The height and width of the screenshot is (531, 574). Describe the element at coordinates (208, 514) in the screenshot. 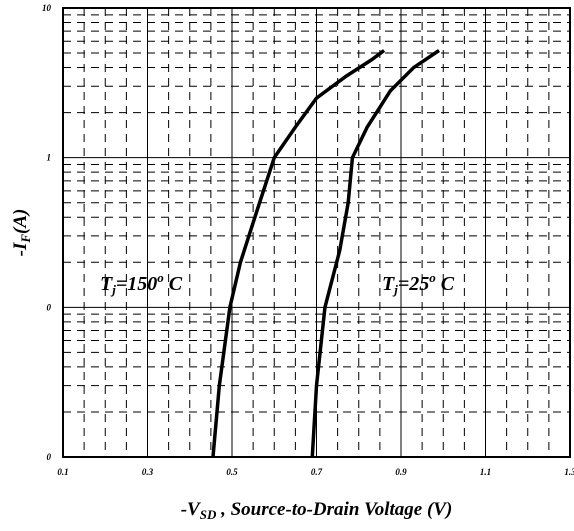

I see `x-axis-label-part: SD` at that location.